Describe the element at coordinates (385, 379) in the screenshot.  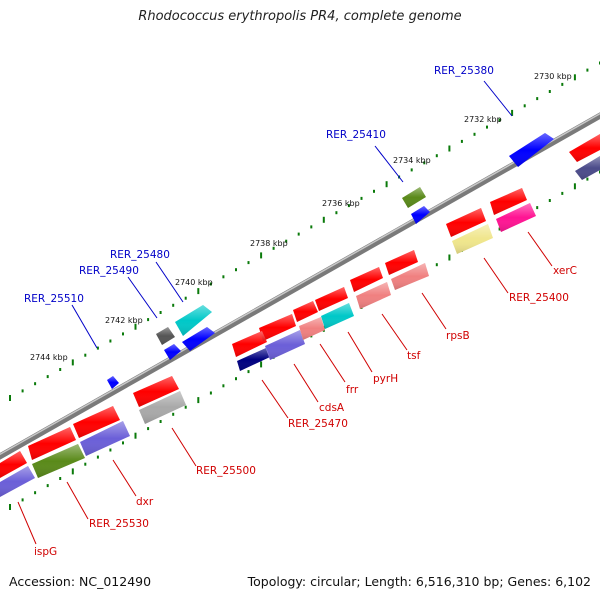
I see `label-pyrh: pyrH` at that location.